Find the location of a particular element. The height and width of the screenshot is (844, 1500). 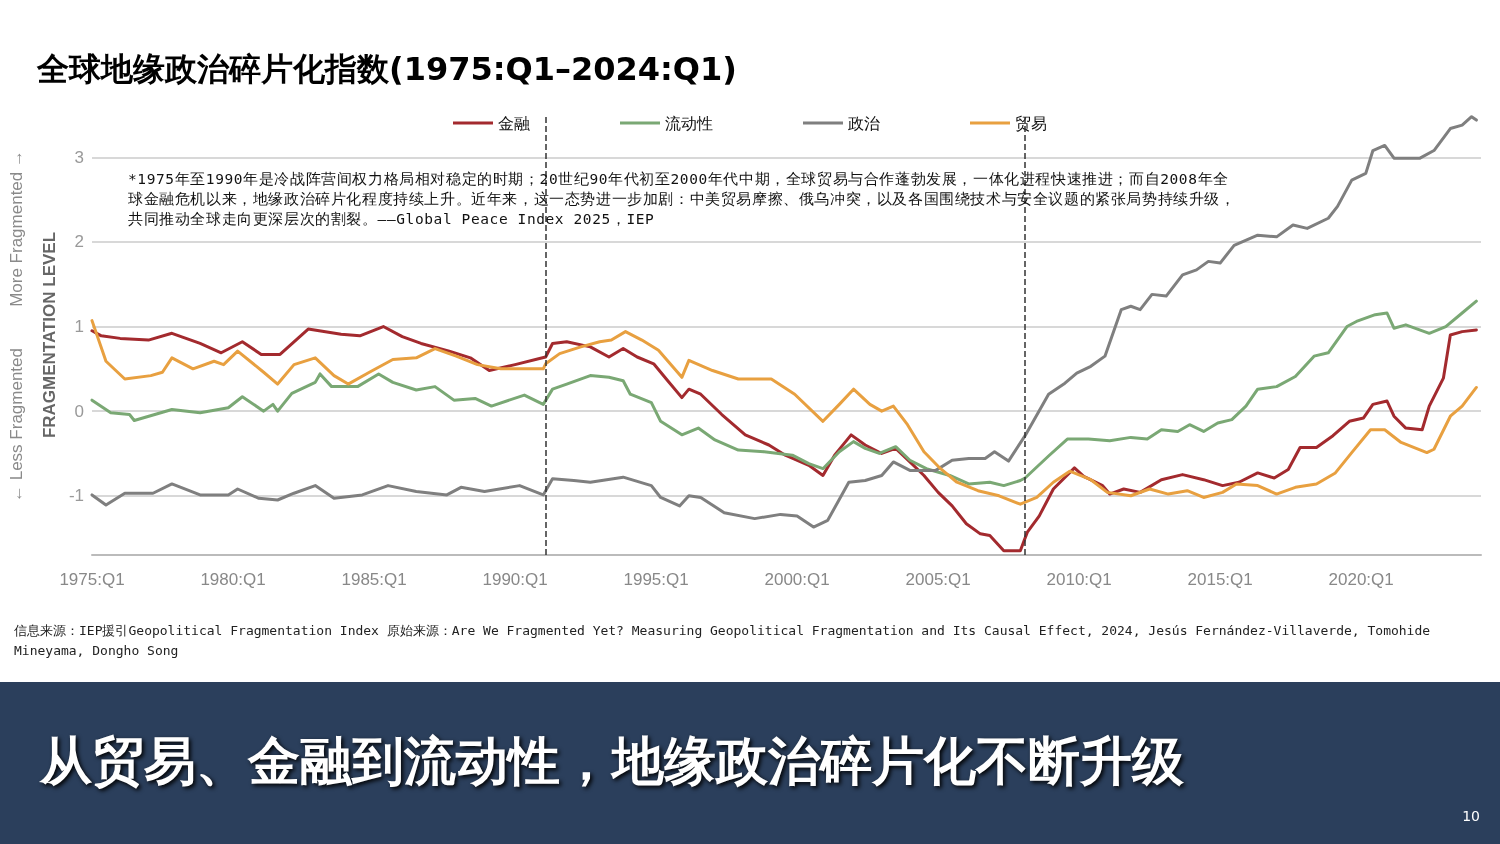

legend-label: 金融 is located at coordinates (514, 123).